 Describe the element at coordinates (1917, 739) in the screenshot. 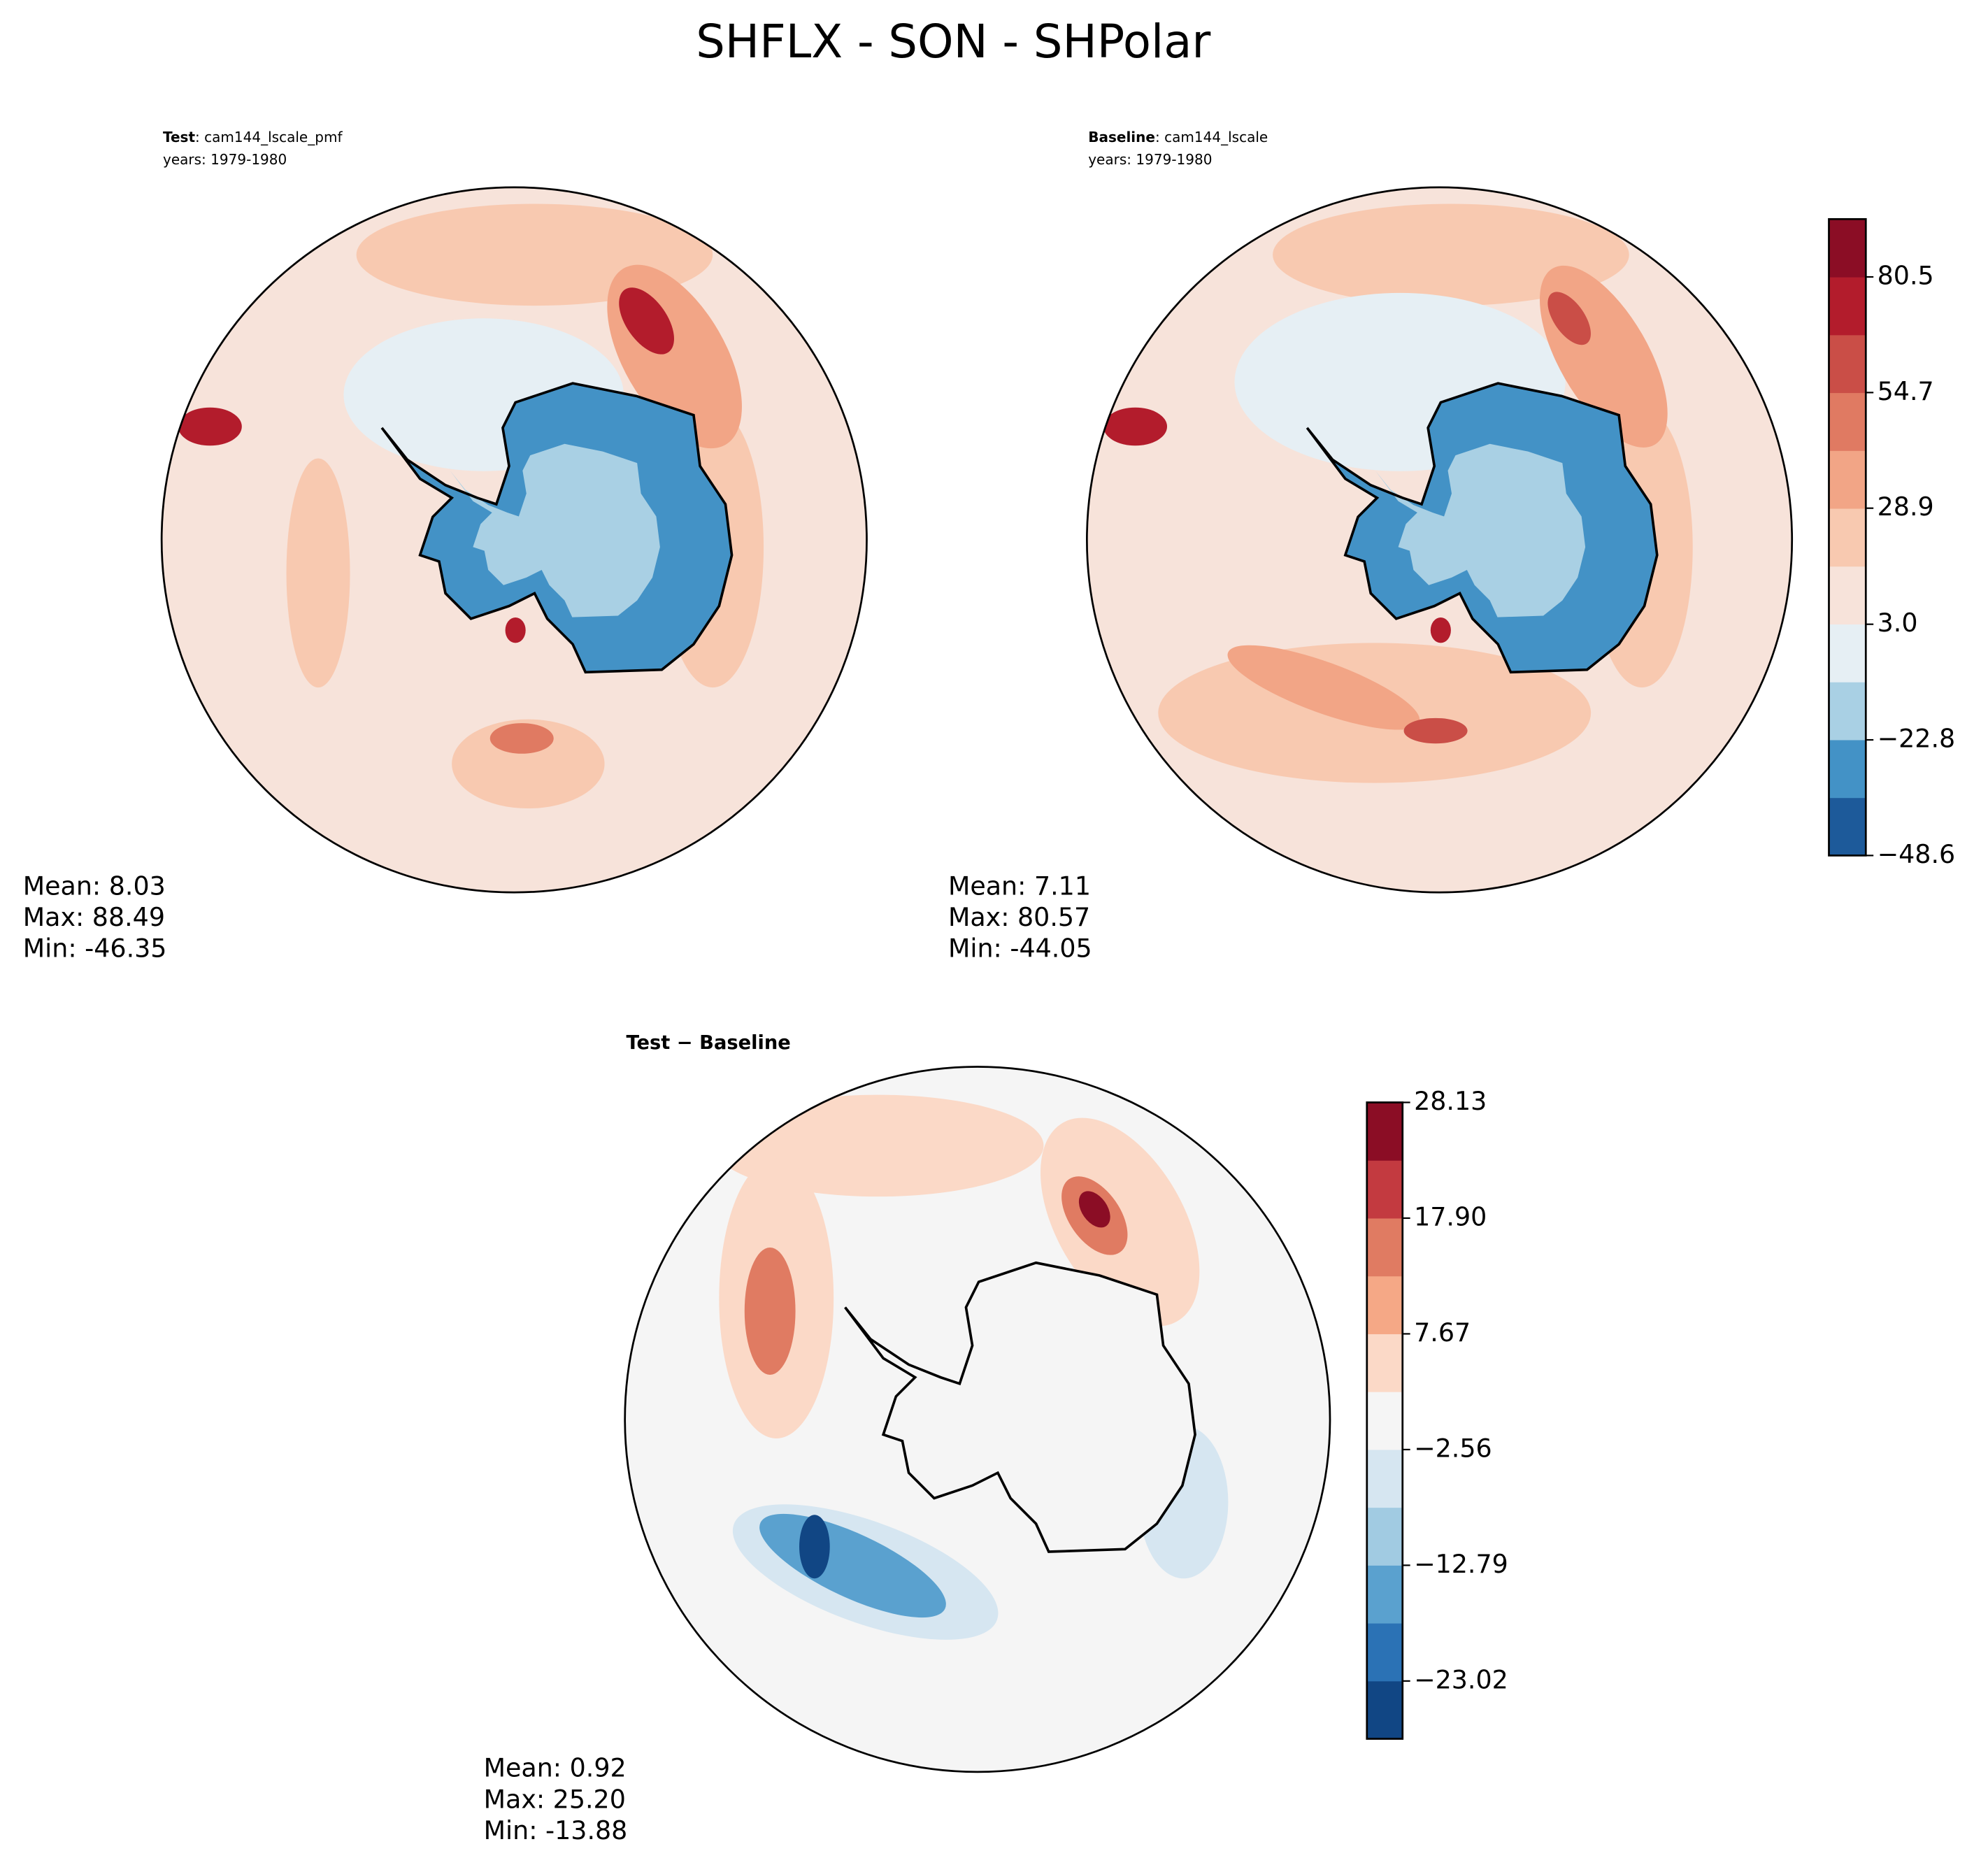

I see `colorbar-tick-label: −22.8` at that location.